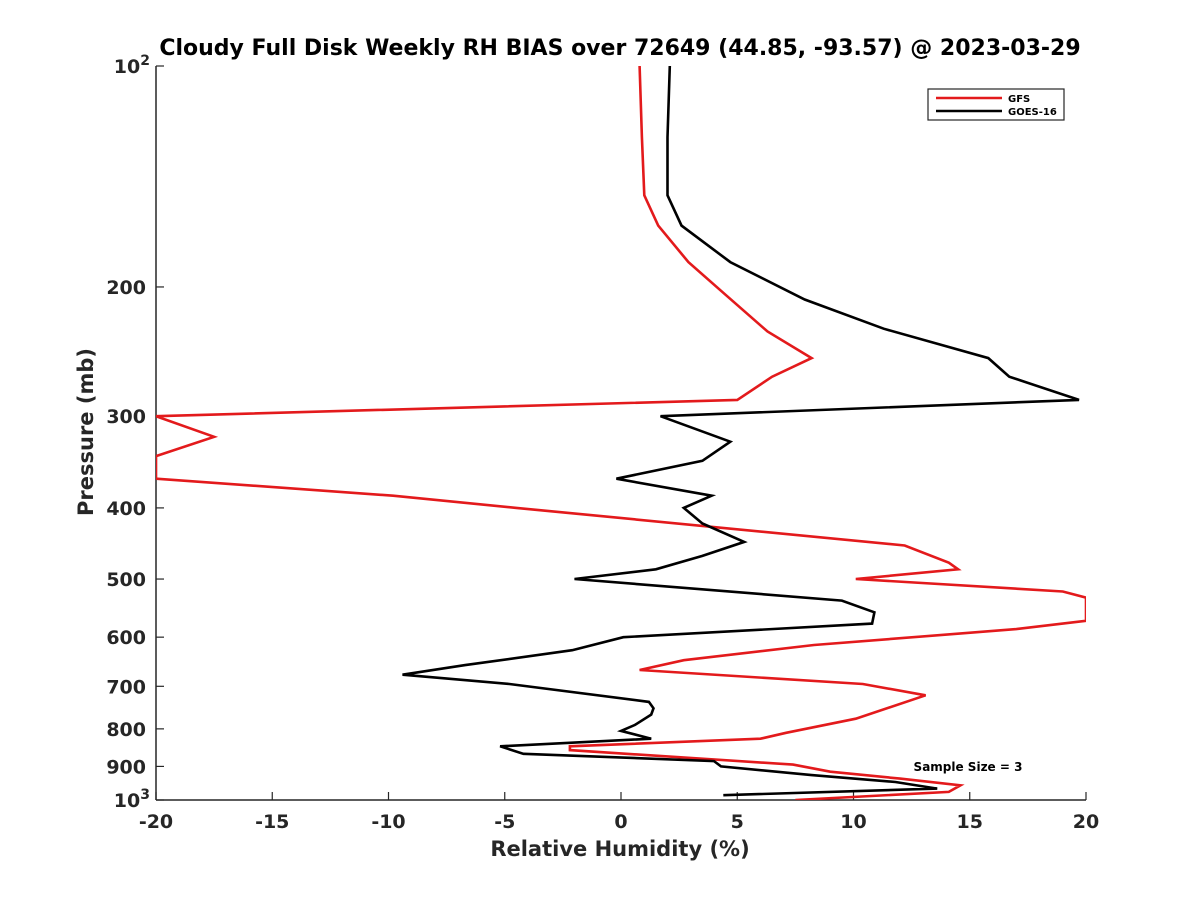  What do you see at coordinates (970, 822) in the screenshot?
I see `x-tick-label: 15` at bounding box center [970, 822].